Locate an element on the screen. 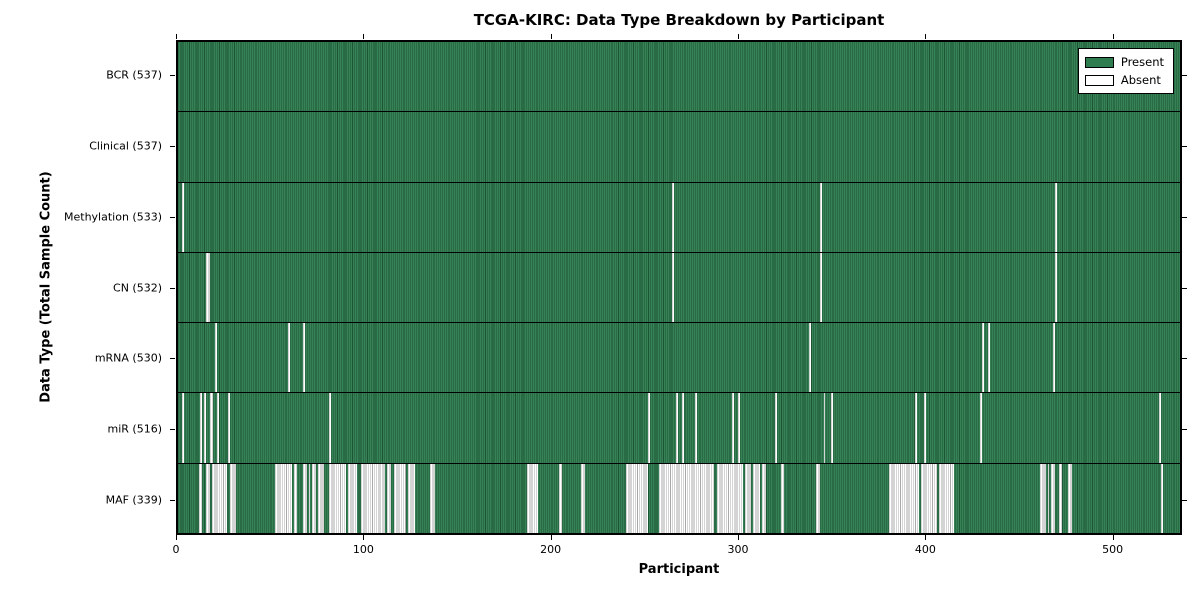 This screenshot has height=600, width=1200. present-swatch-icon is located at coordinates (1099, 62).